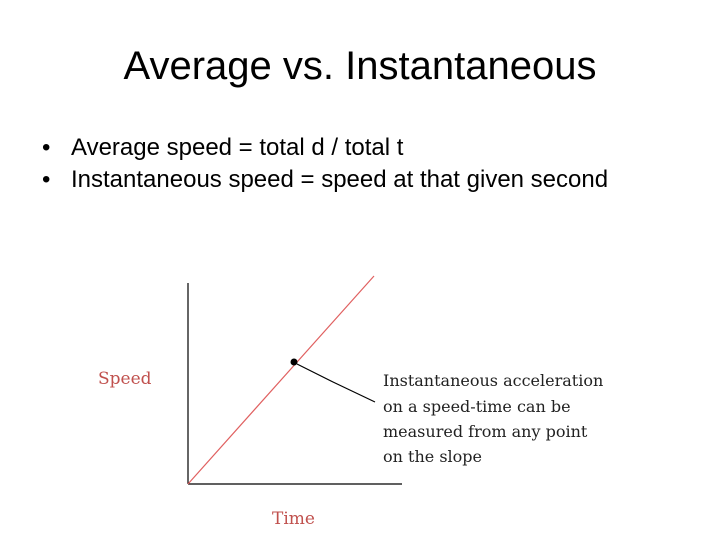  I want to click on x-axis-label: Time, so click(293, 519).